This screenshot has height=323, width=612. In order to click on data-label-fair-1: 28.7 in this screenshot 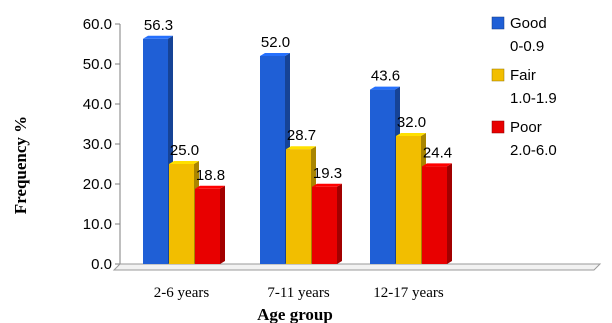, I will do `click(301, 135)`.